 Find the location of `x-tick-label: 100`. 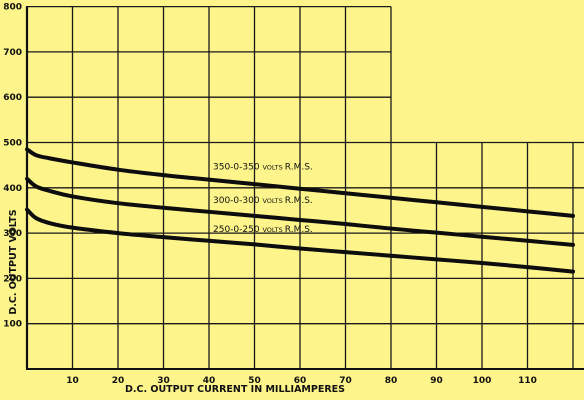

x-tick-label: 100 is located at coordinates (482, 381).